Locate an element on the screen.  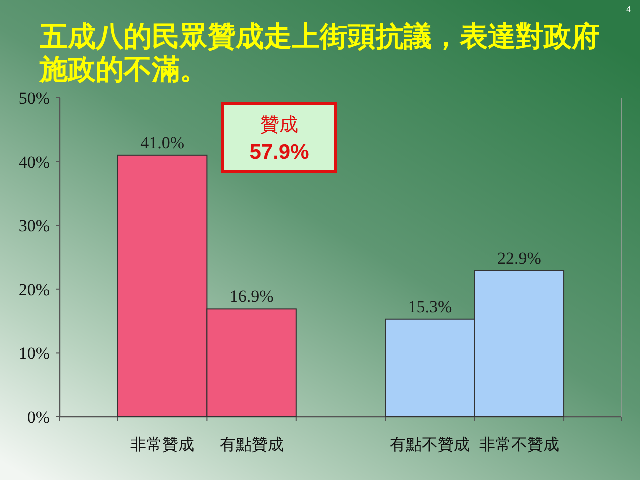
text: 4 is located at coordinates (629, 9).